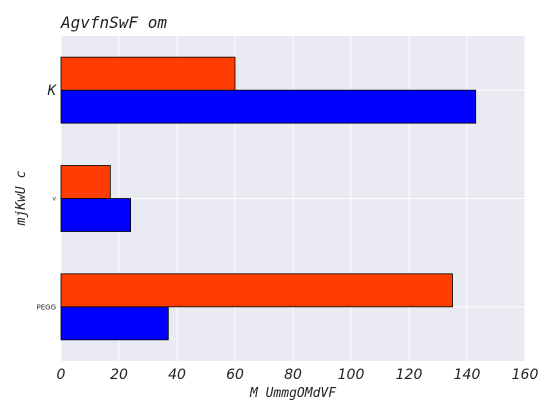 The width and height of the screenshot is (552, 414). I want to click on x-tick-label: 20, so click(119, 375).